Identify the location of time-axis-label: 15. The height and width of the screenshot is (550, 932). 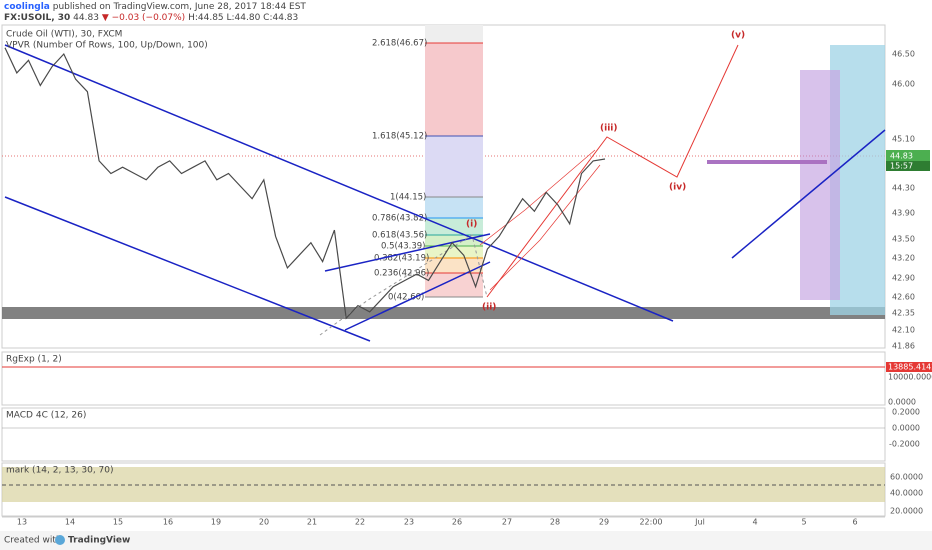
(118, 522).